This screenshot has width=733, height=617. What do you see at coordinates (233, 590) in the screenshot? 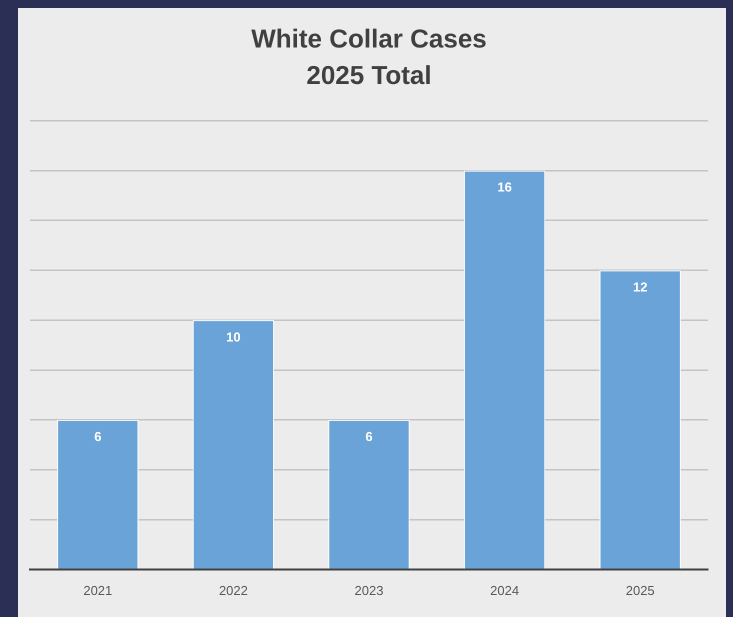
I see `x-tick-label: 2022` at bounding box center [233, 590].